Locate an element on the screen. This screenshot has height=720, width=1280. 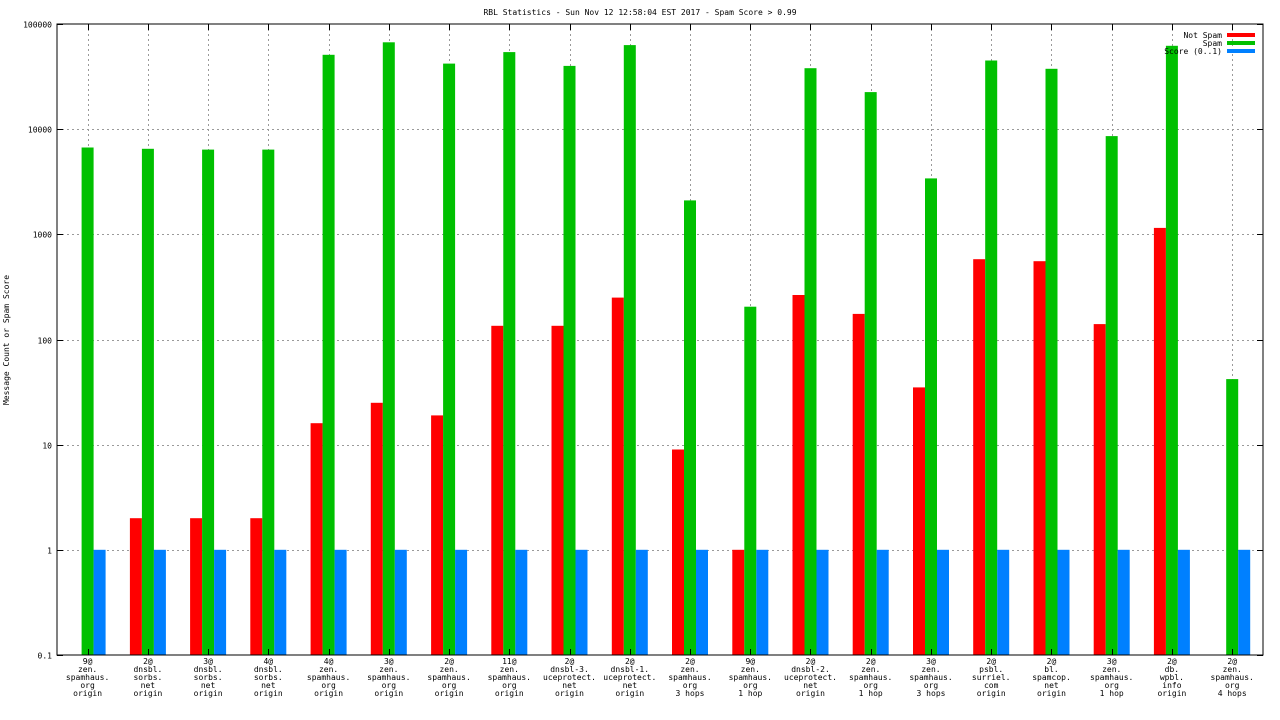
y-tick-label: 10000 is located at coordinates (40, 130).